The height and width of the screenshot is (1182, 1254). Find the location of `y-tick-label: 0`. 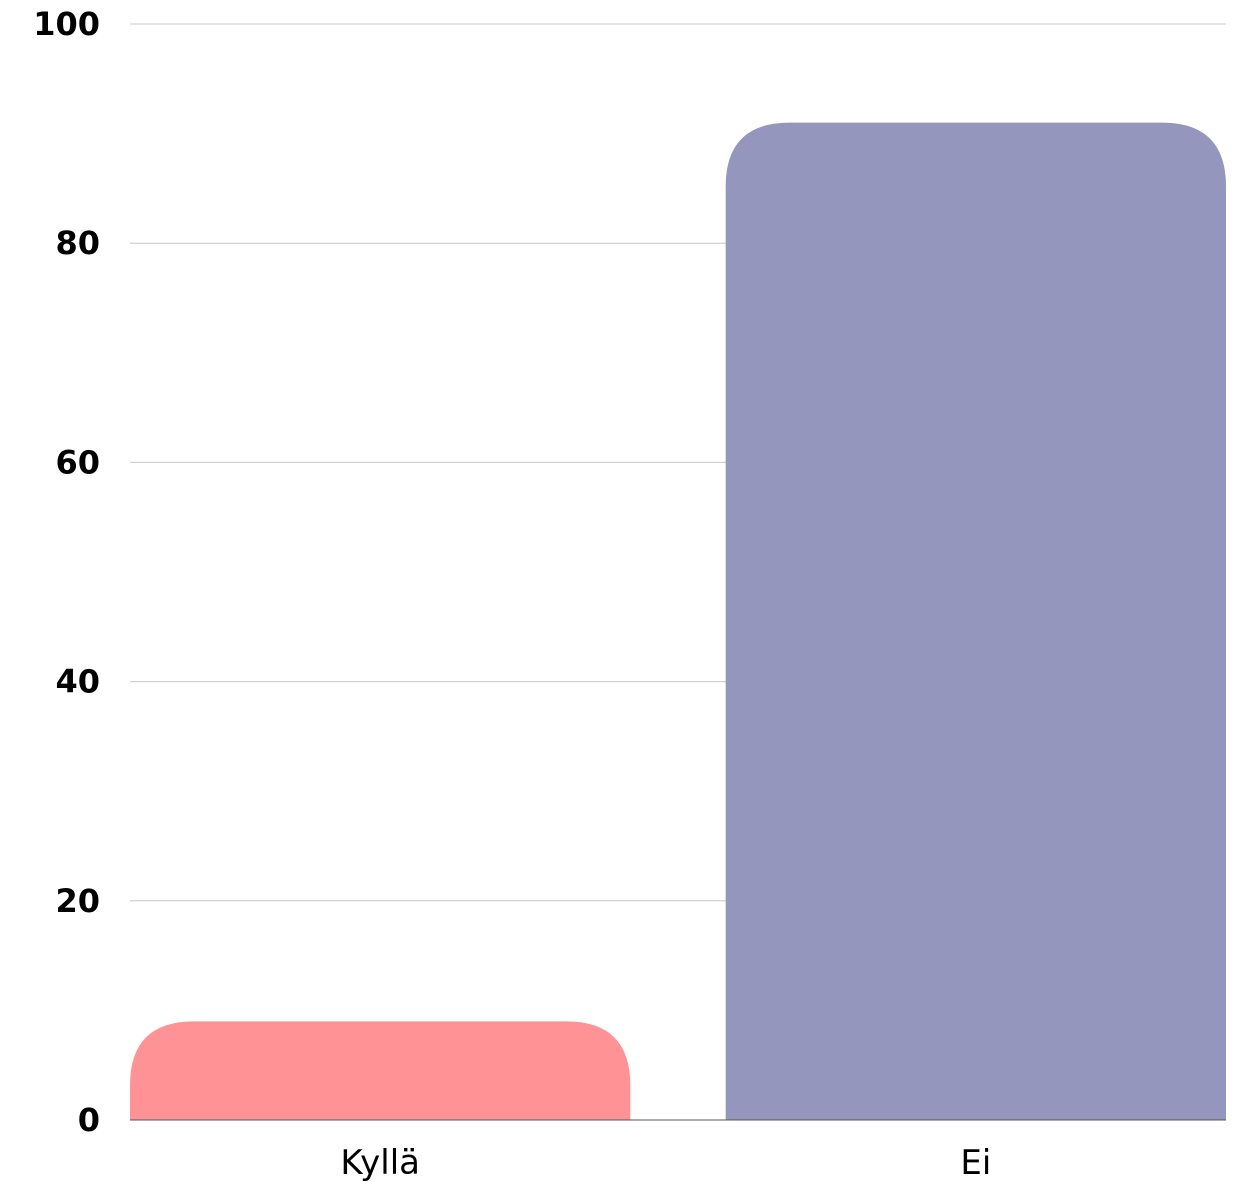

y-tick-label: 0 is located at coordinates (89, 1120).